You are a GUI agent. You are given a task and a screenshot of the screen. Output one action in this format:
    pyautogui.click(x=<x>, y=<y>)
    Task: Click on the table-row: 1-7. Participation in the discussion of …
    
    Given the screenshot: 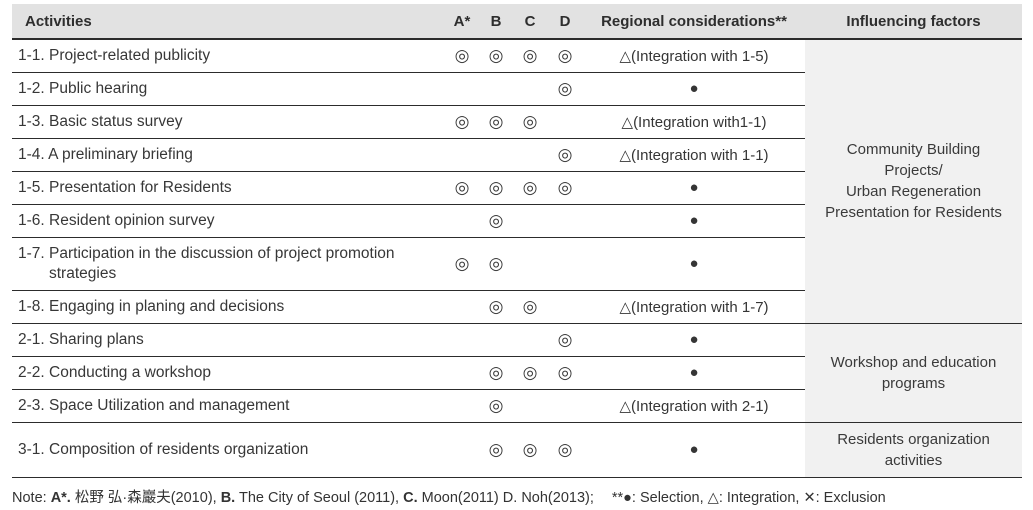 What is the action you would take?
    pyautogui.click(x=517, y=264)
    